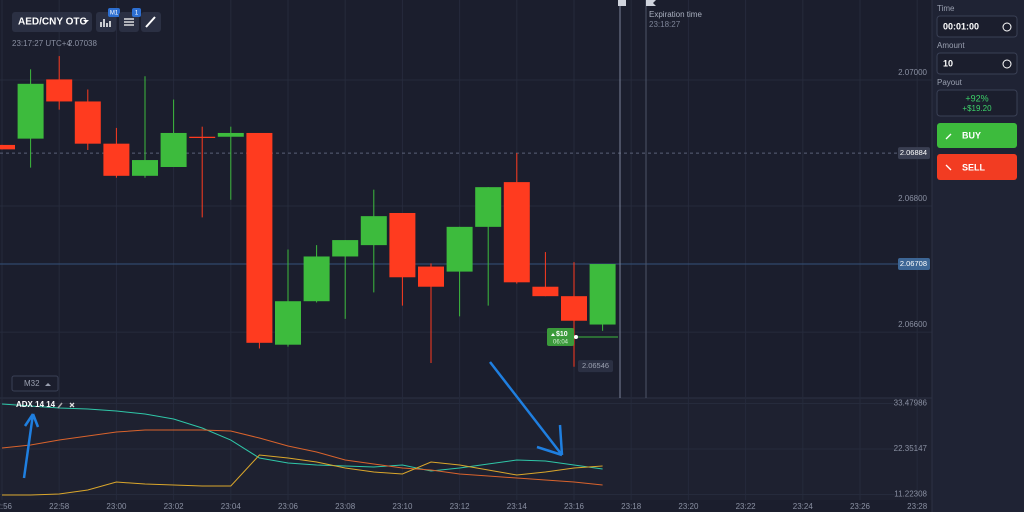  Describe the element at coordinates (82, 43) in the screenshot. I see `header-price: 2.07038` at that location.